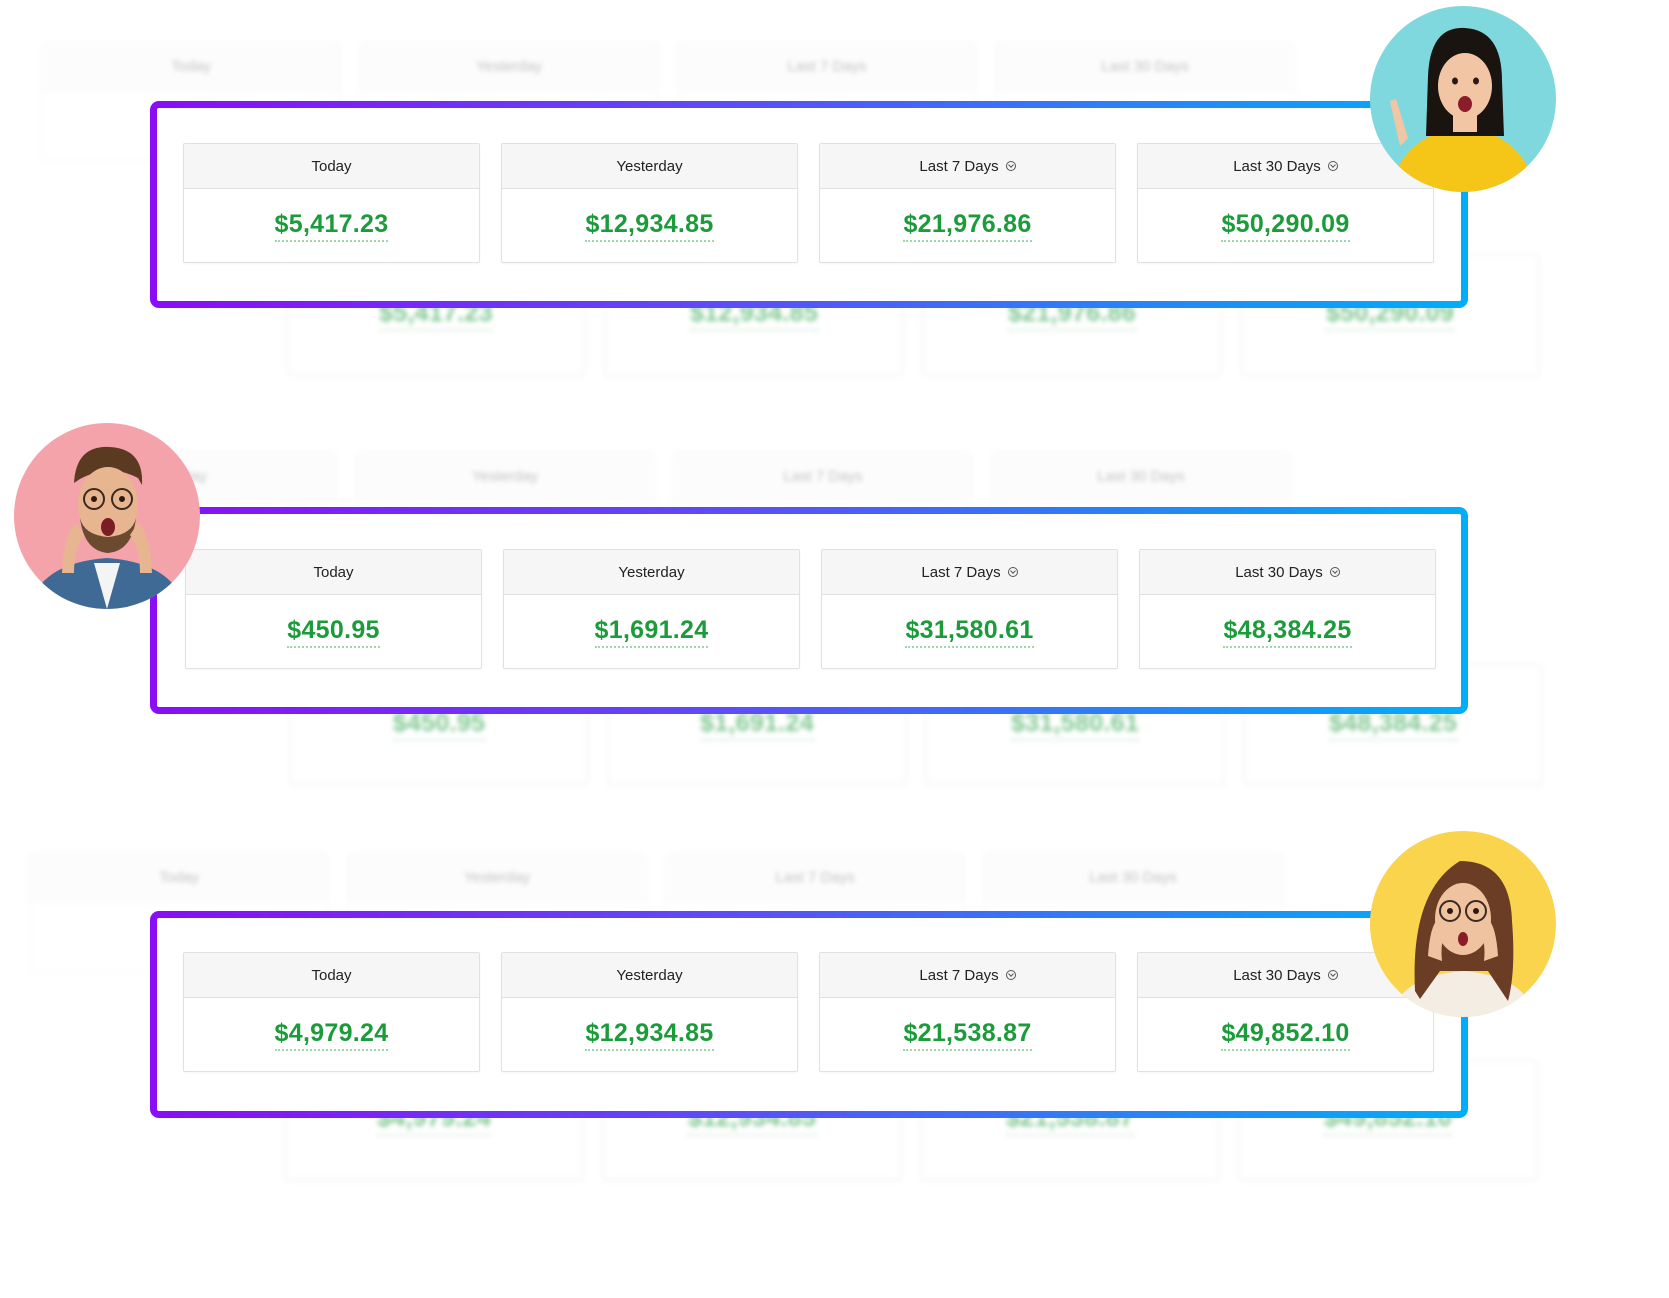 This screenshot has width=1669, height=1298. Describe the element at coordinates (333, 609) in the screenshot. I see `stat-card-today: Today $450.95` at that location.